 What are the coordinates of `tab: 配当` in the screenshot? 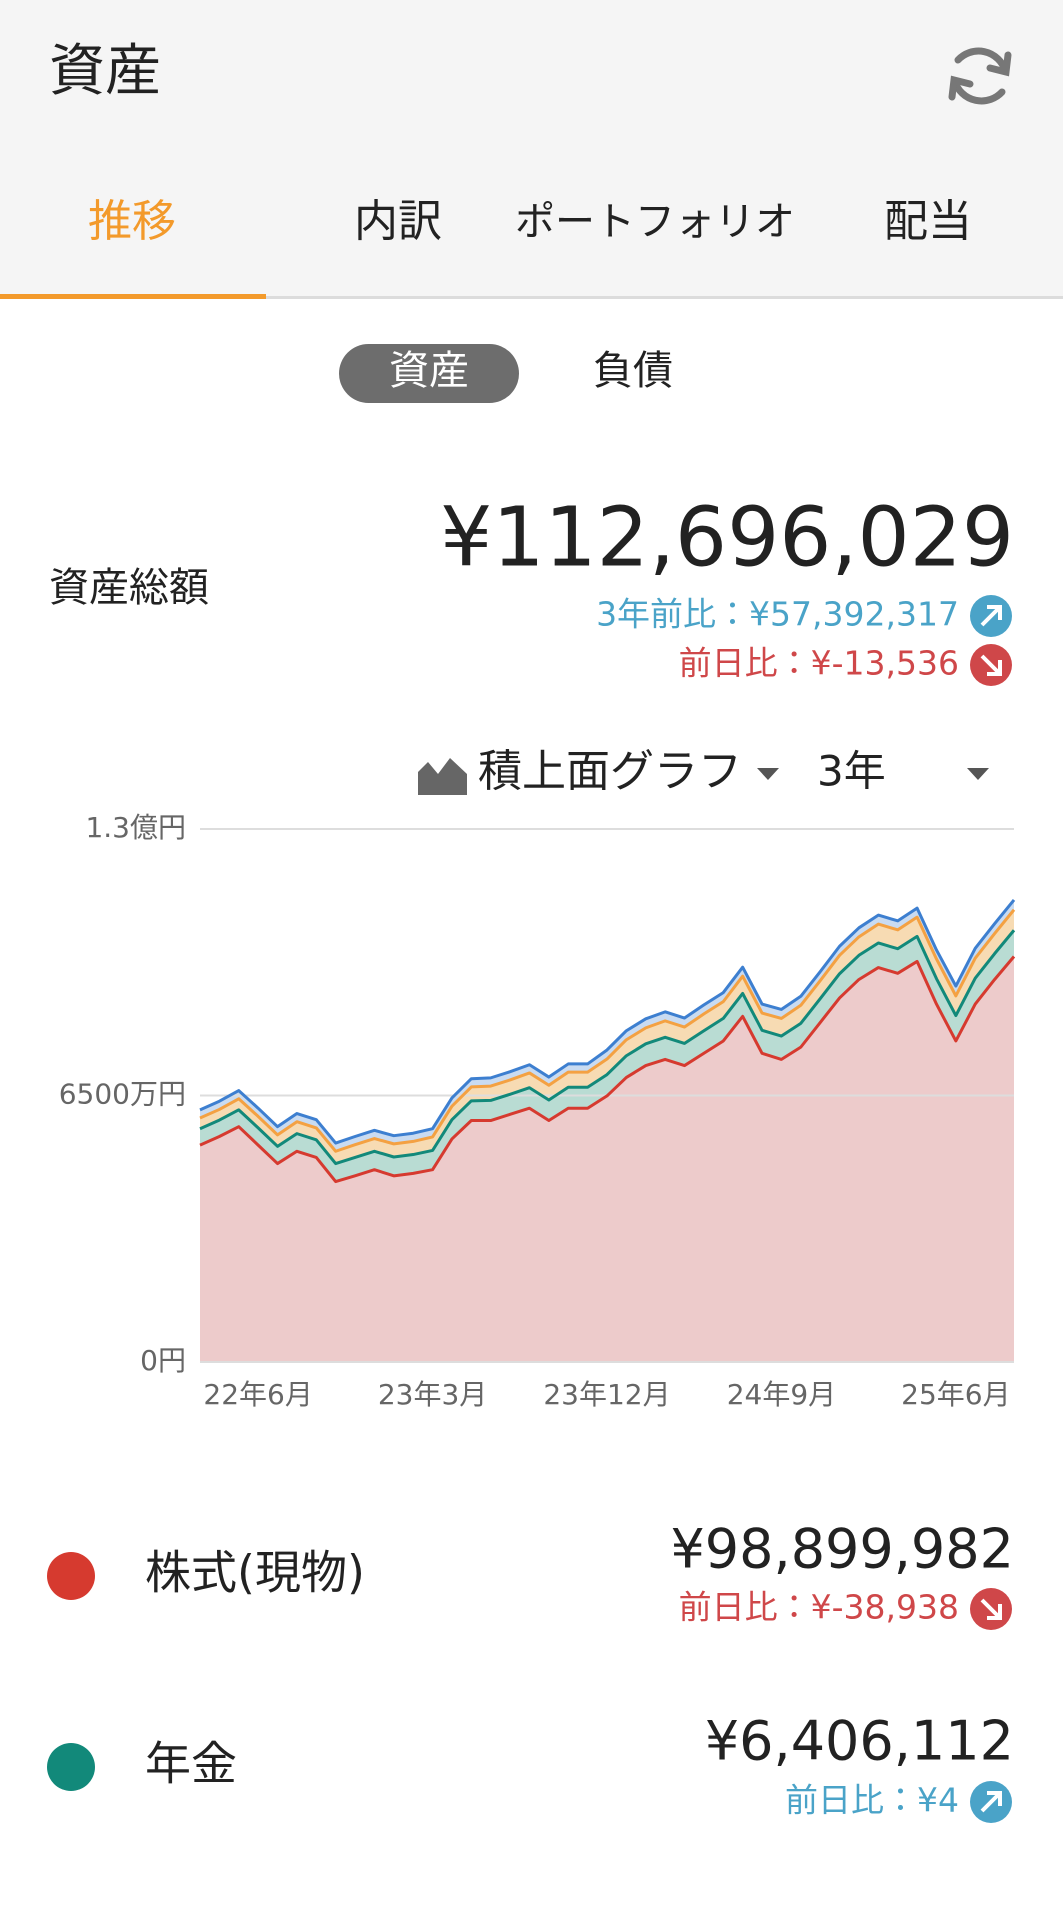 It's located at (928, 221).